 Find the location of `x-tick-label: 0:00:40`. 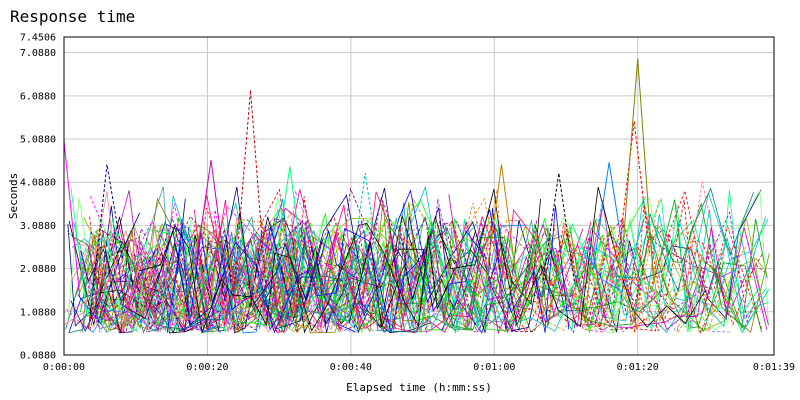

x-tick-label: 0:00:40 is located at coordinates (351, 367).